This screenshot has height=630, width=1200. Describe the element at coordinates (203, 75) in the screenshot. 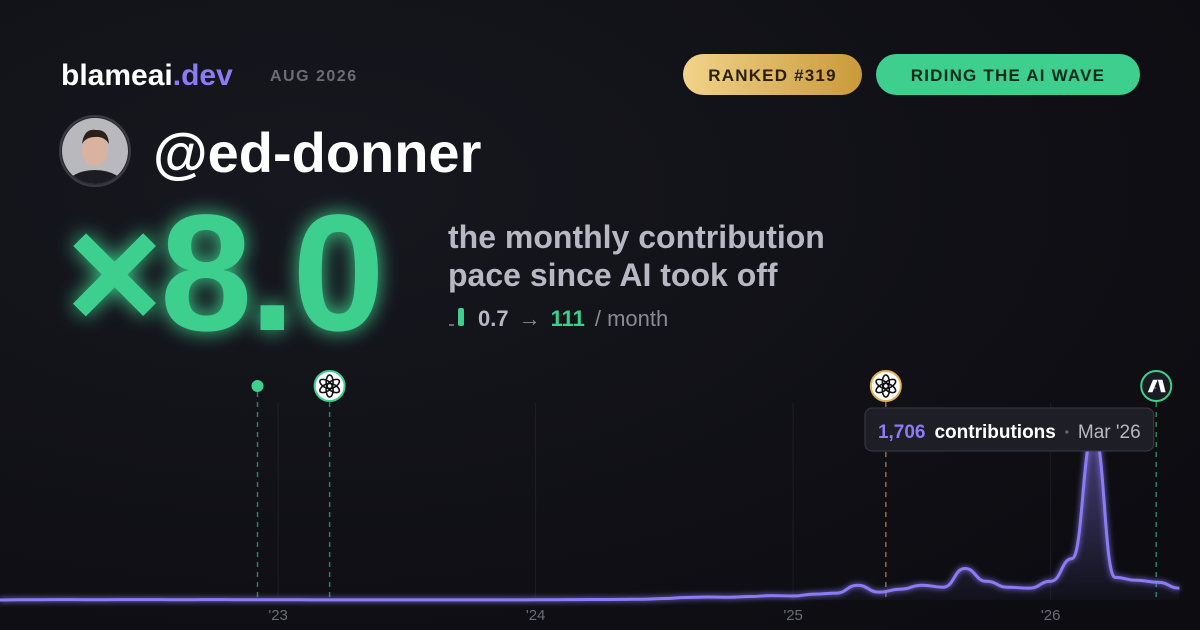

I see `brand-tld: .dev` at that location.